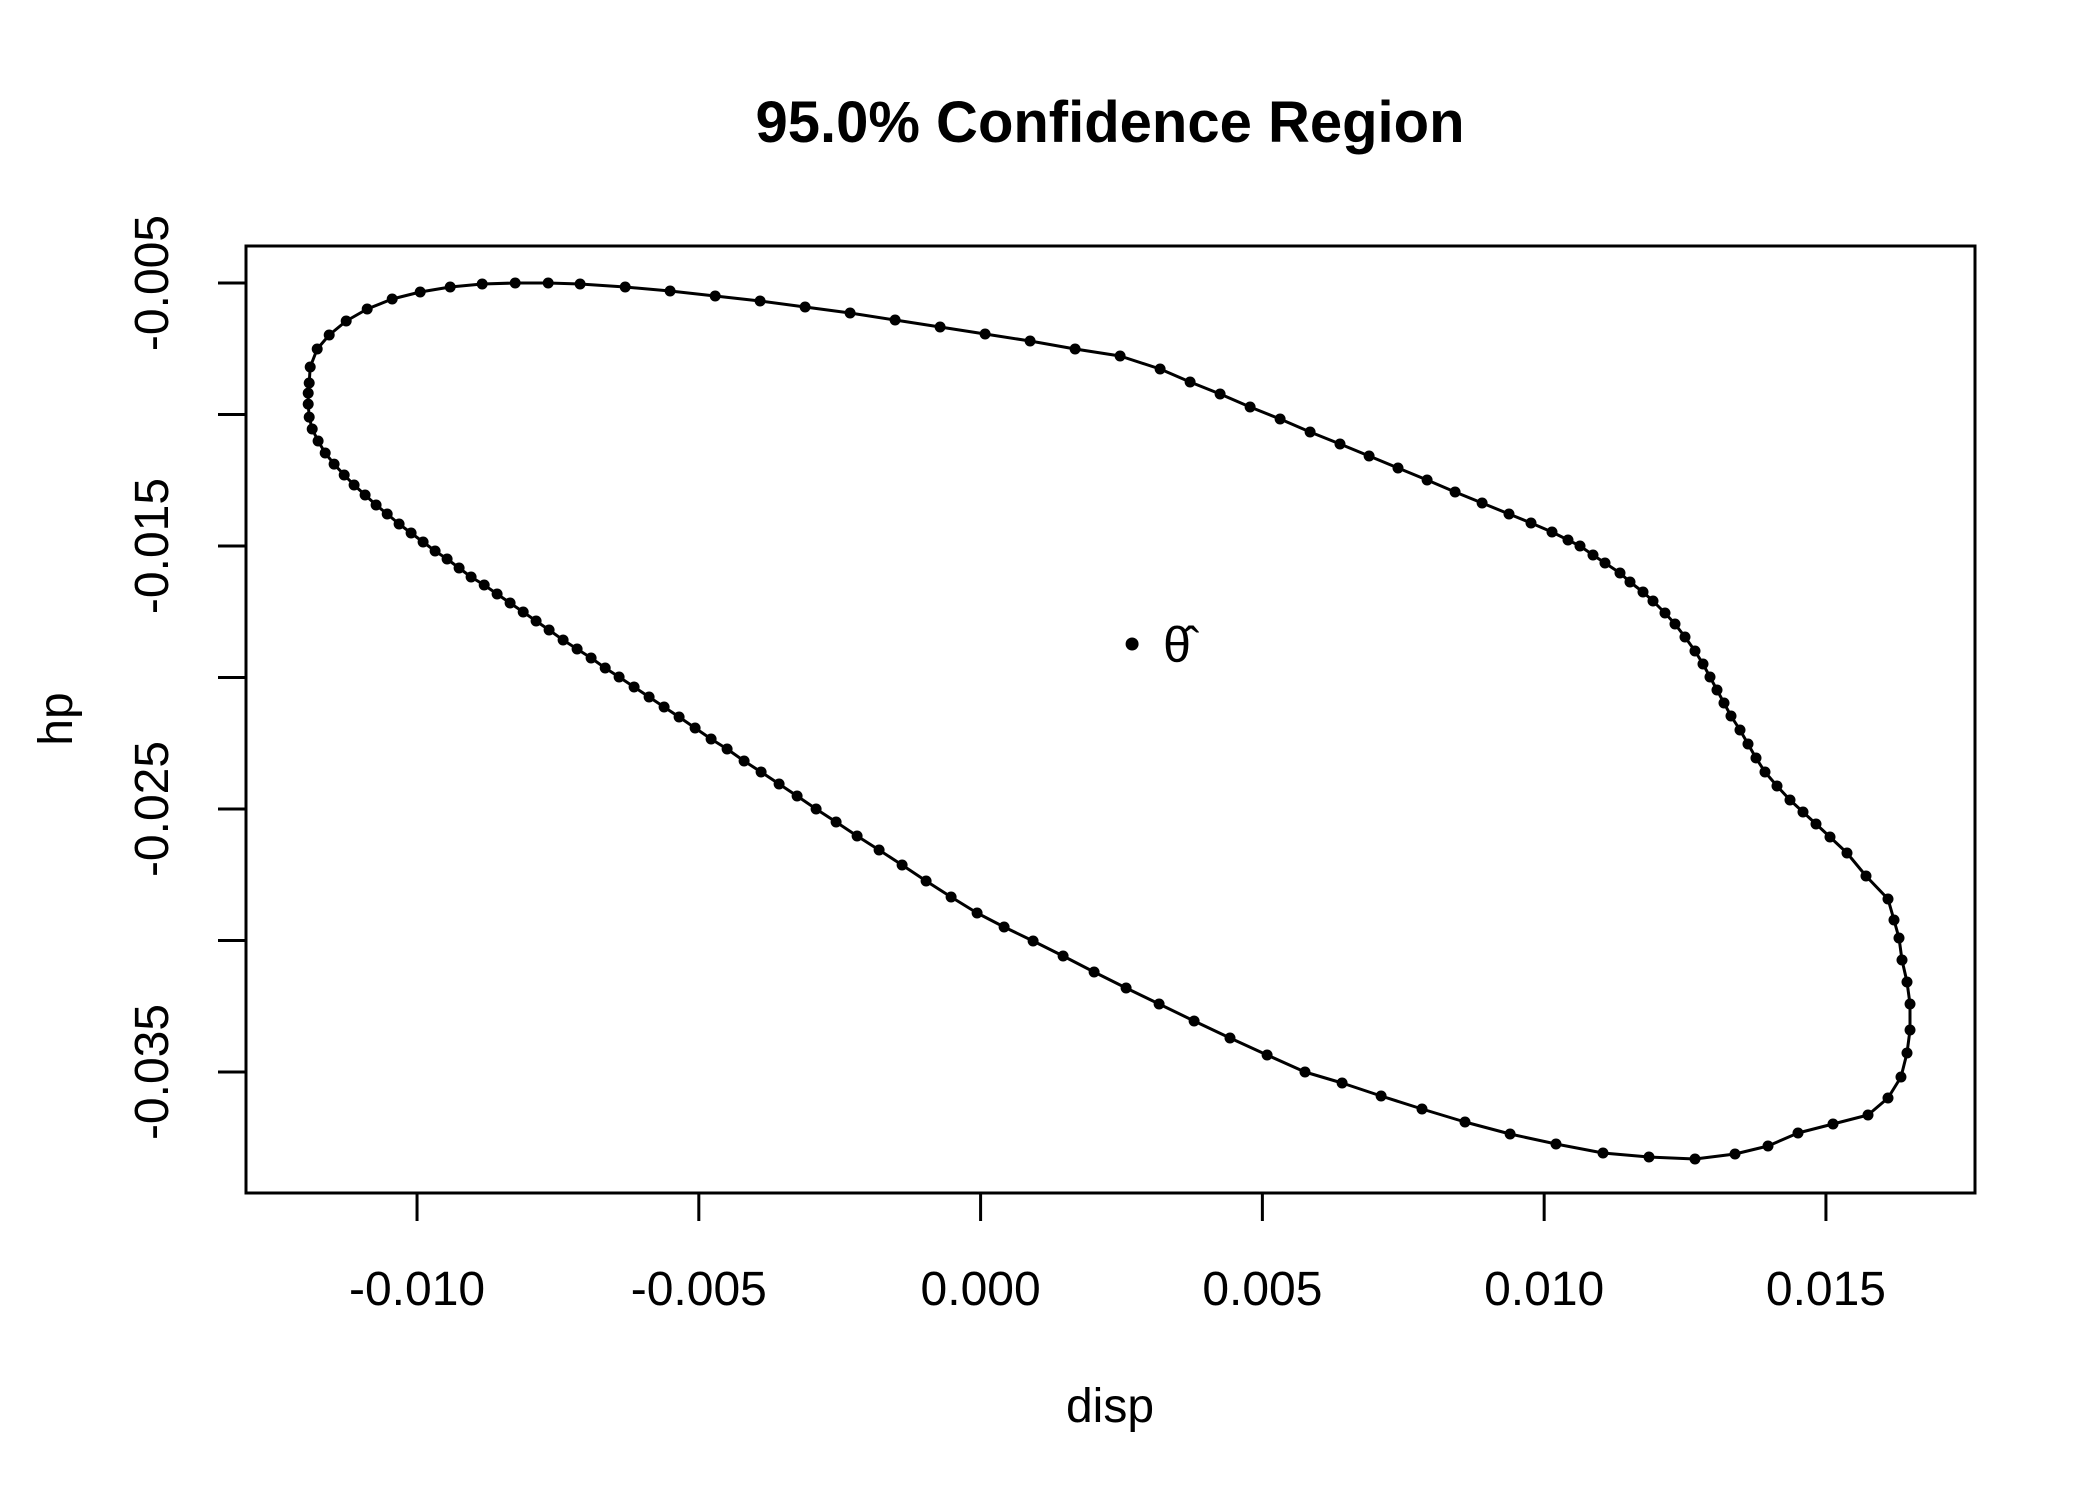  What do you see at coordinates (1132, 644) in the screenshot?
I see `estimate-point` at bounding box center [1132, 644].